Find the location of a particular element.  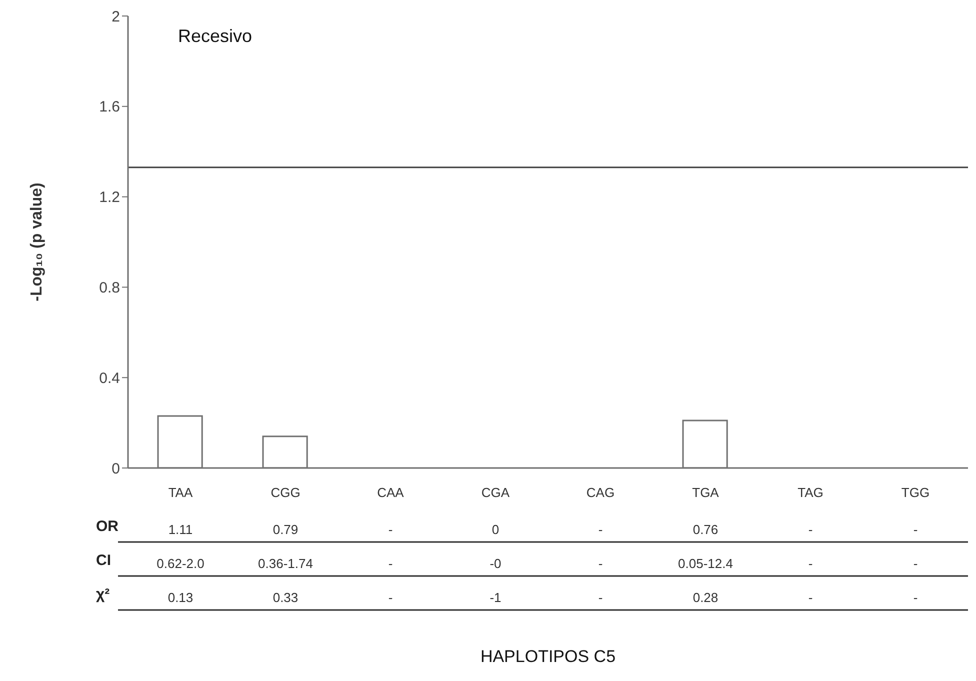

x-tick-label: TGG is located at coordinates (915, 492).